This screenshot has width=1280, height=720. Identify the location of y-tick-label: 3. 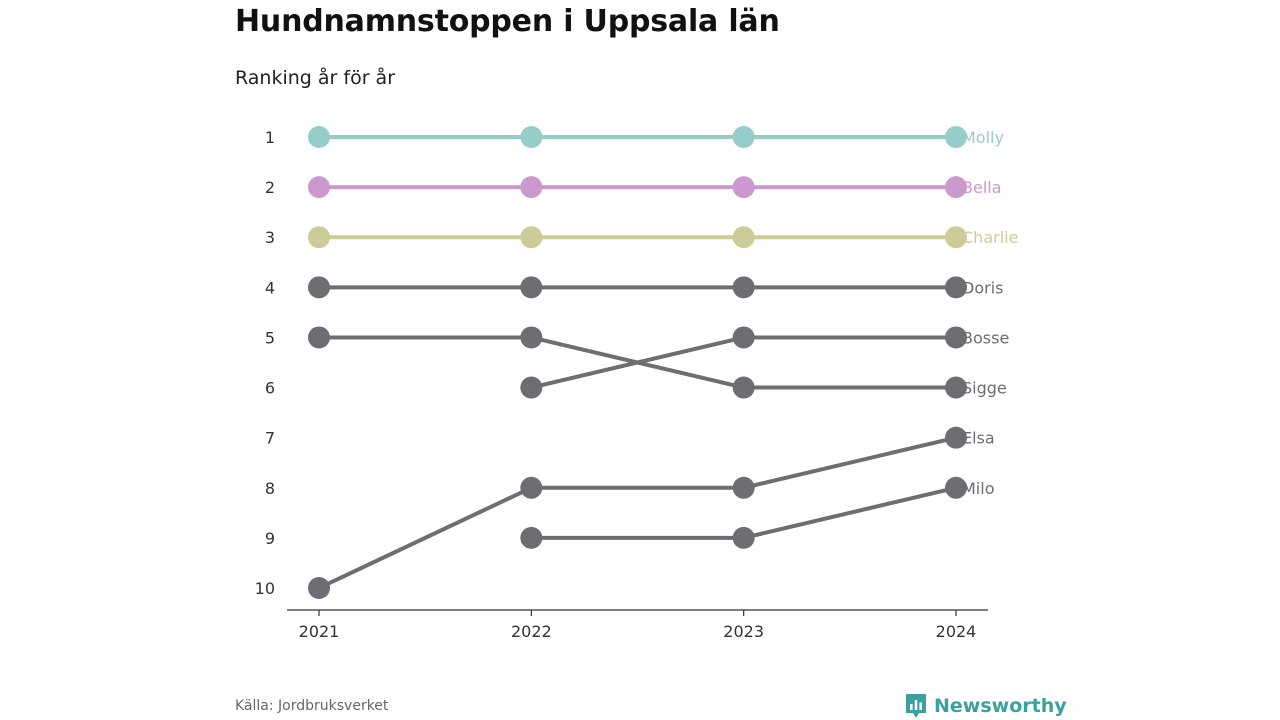
(270, 237).